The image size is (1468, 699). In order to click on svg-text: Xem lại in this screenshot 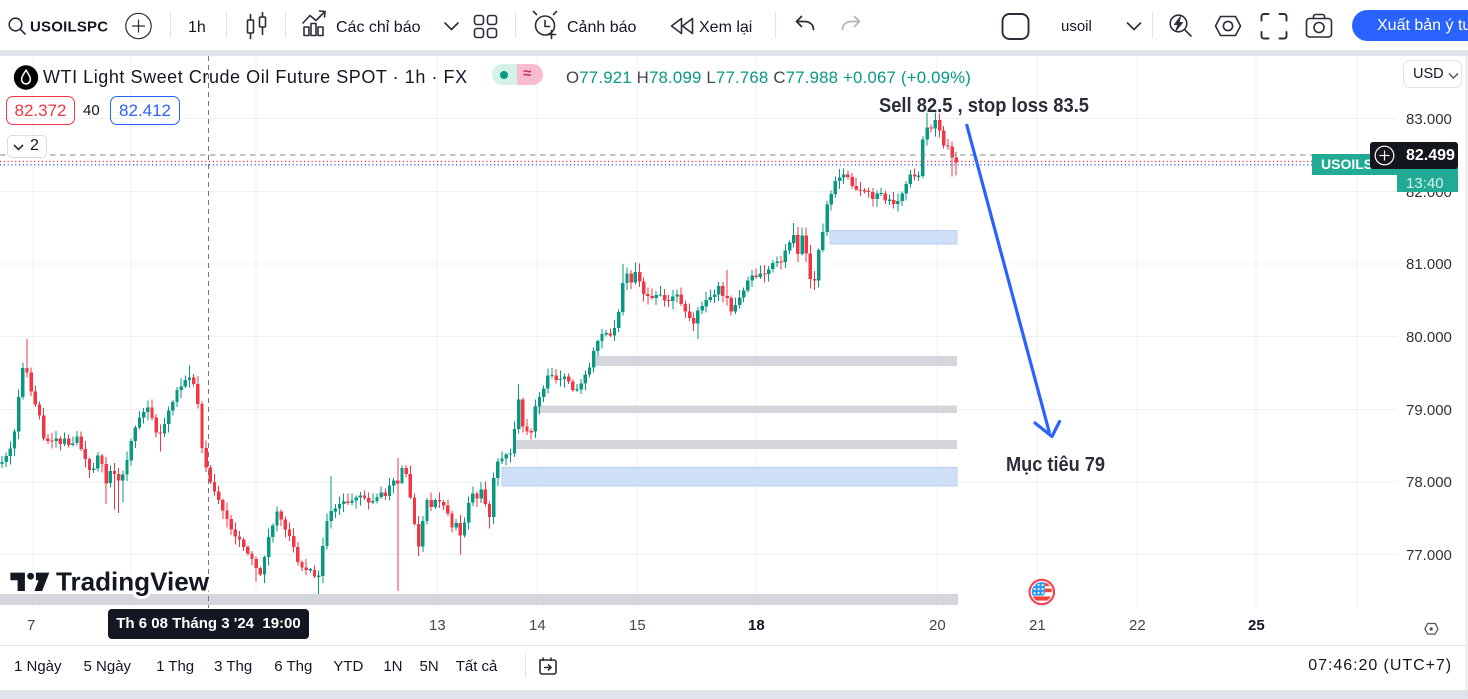, I will do `click(725, 27)`.